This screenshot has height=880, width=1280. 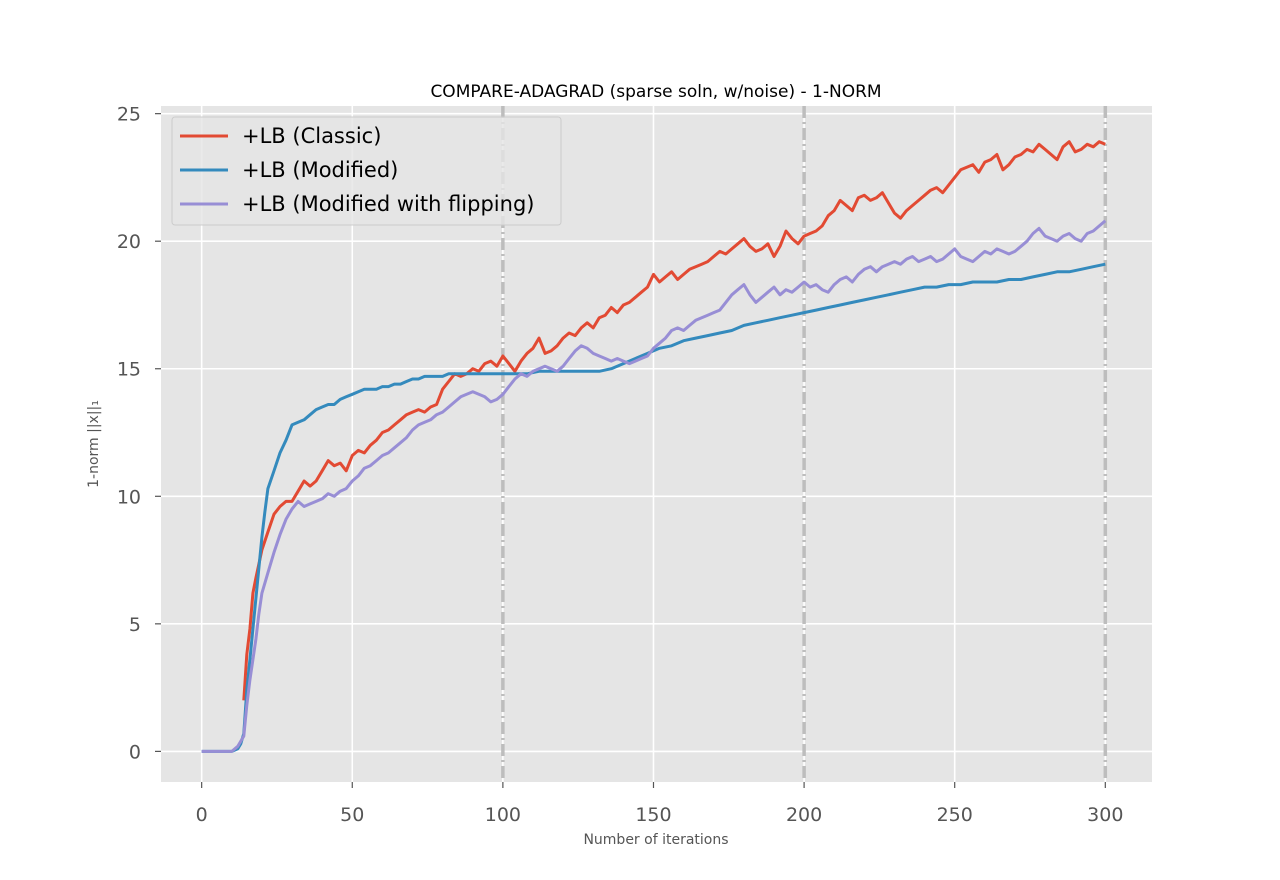 I want to click on x-tick-label: 100, so click(x=503, y=815).